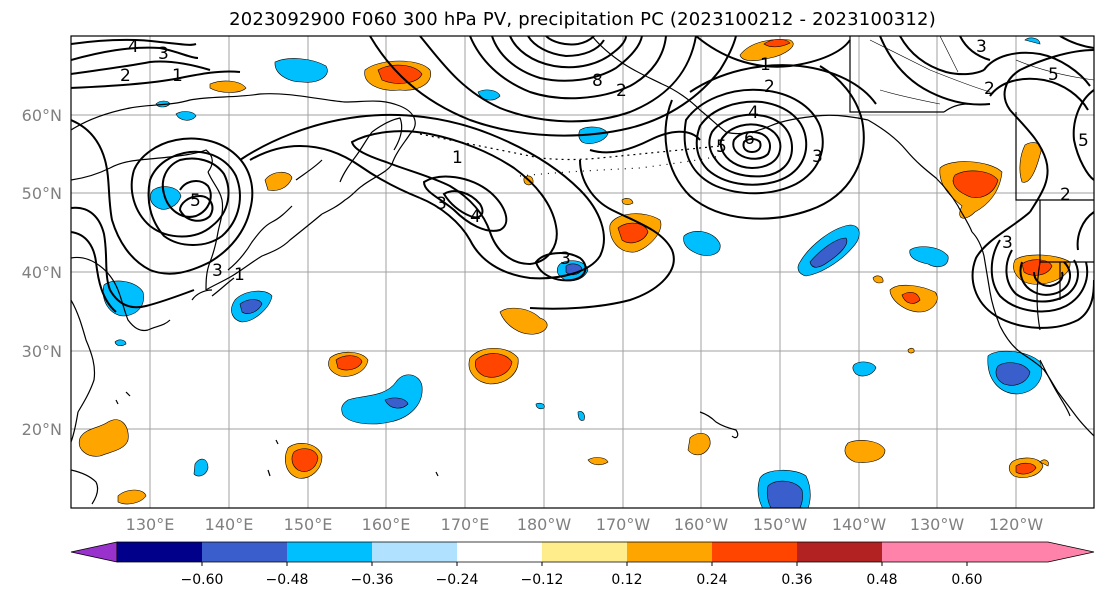 Image resolution: width=1105 pixels, height=601 pixels. I want to click on lon-label: 170°W, so click(623, 524).